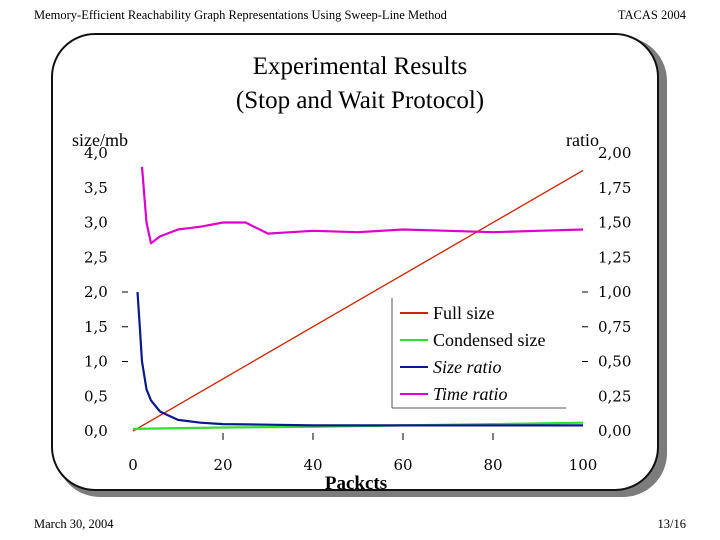  I want to click on y-right-tick-label: 0,00, so click(614, 431).